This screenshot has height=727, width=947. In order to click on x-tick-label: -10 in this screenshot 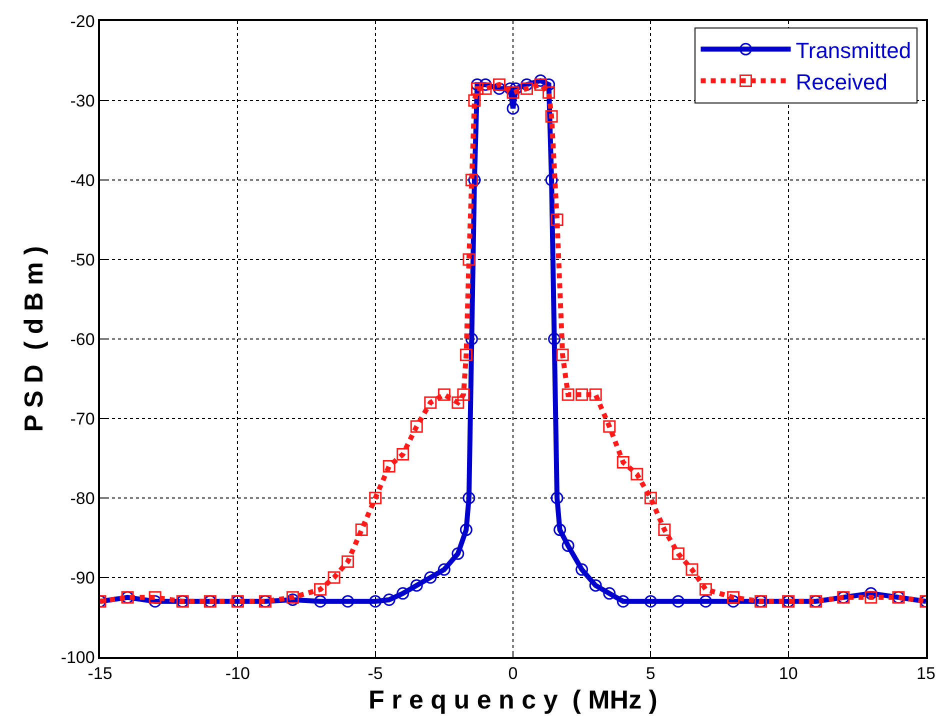, I will do `click(237, 674)`.